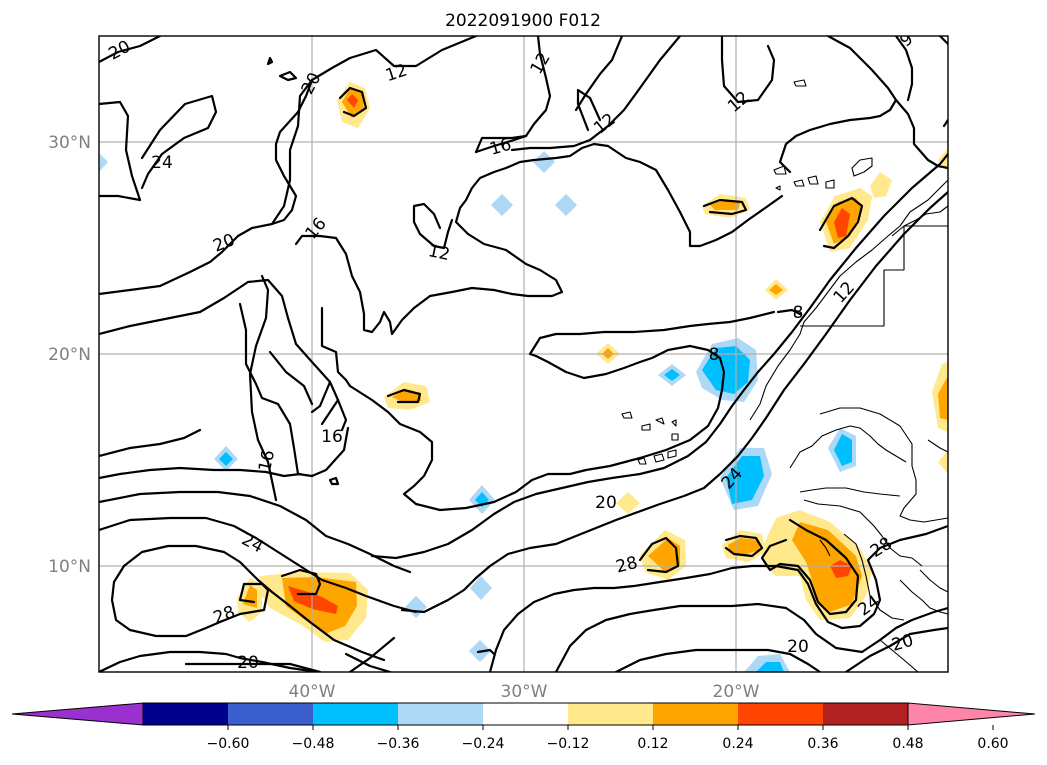 The image size is (1047, 765). Describe the element at coordinates (992, 744) in the screenshot. I see `colorbar-tick-label: 0.60` at that location.